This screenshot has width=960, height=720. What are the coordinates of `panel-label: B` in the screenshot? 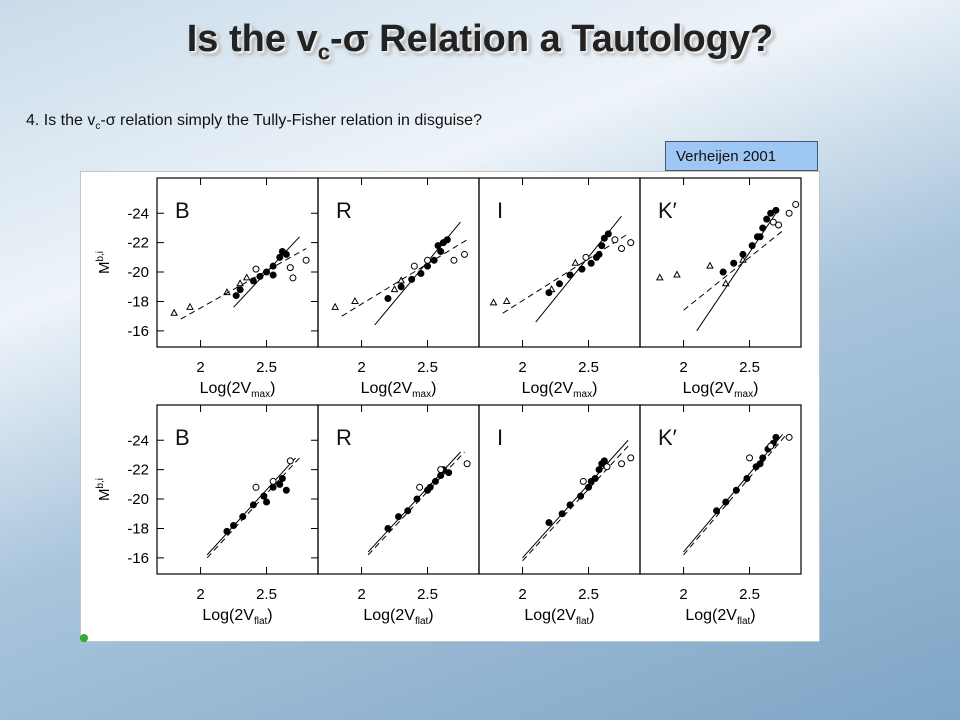 It's located at (182, 437).